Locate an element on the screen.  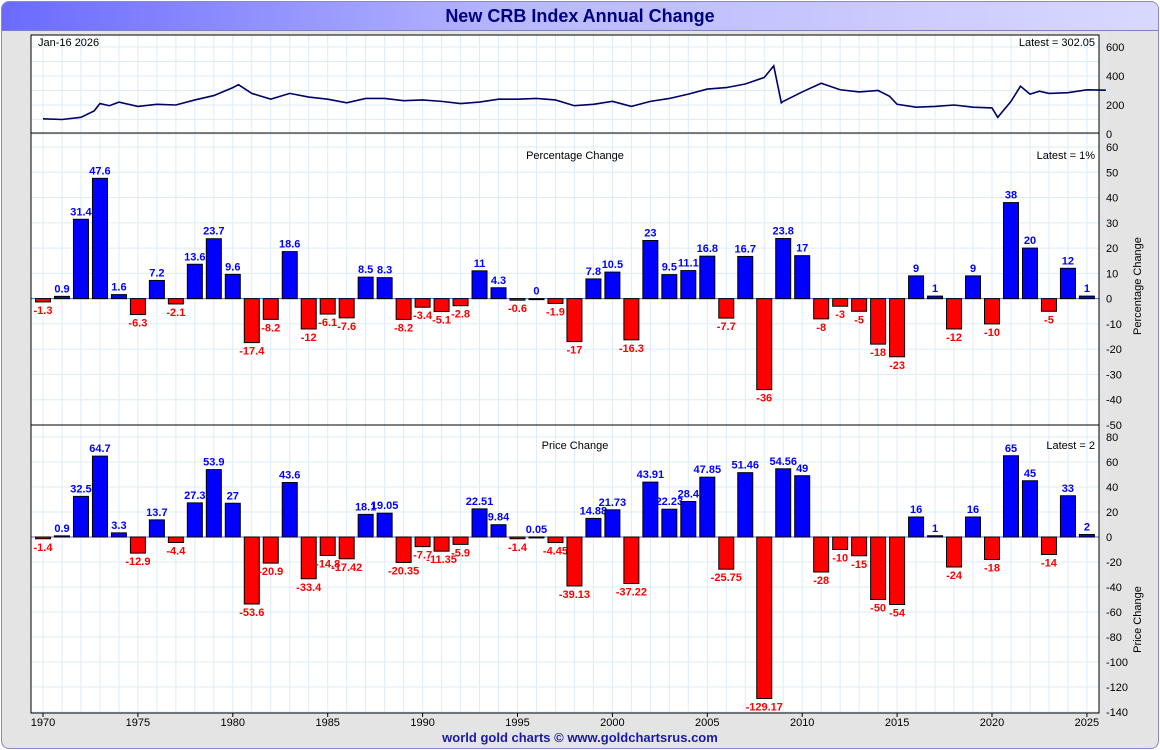
bar-label-2006: -25.75 is located at coordinates (726, 578).